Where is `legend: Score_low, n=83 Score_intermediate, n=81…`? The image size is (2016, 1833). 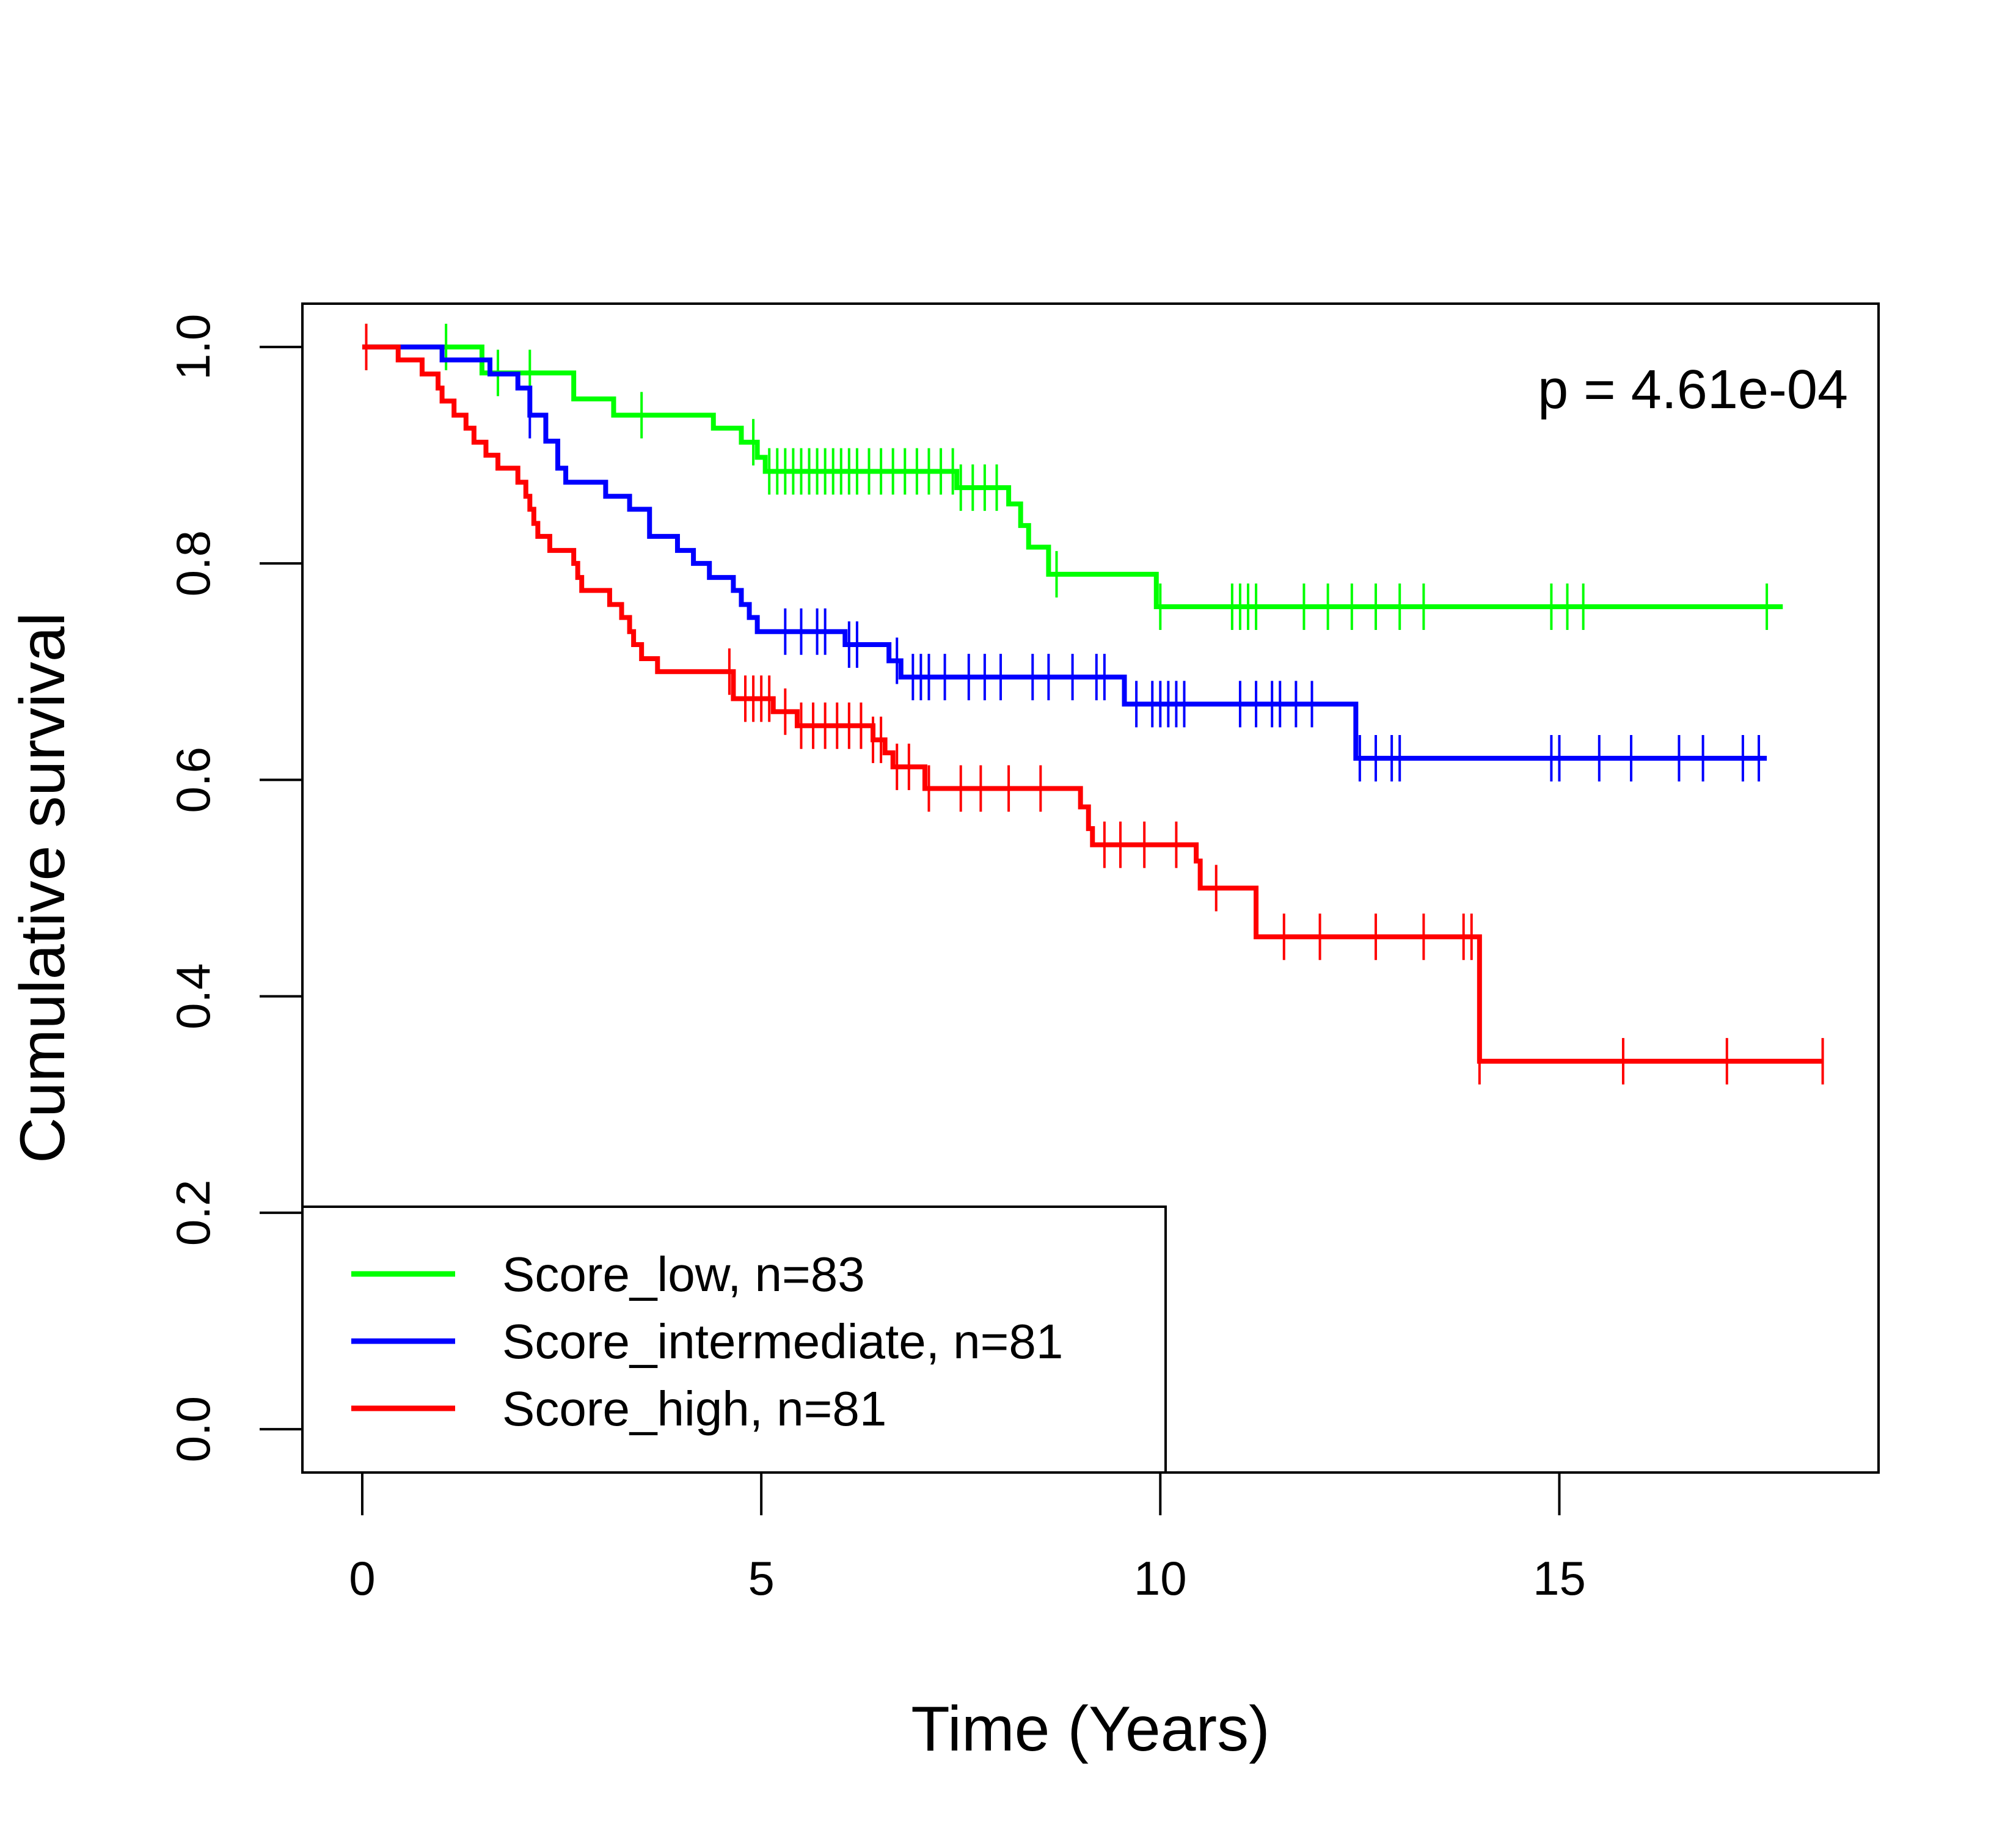 legend: Score_low, n=83 Score_intermediate, n=81… is located at coordinates (734, 1340).